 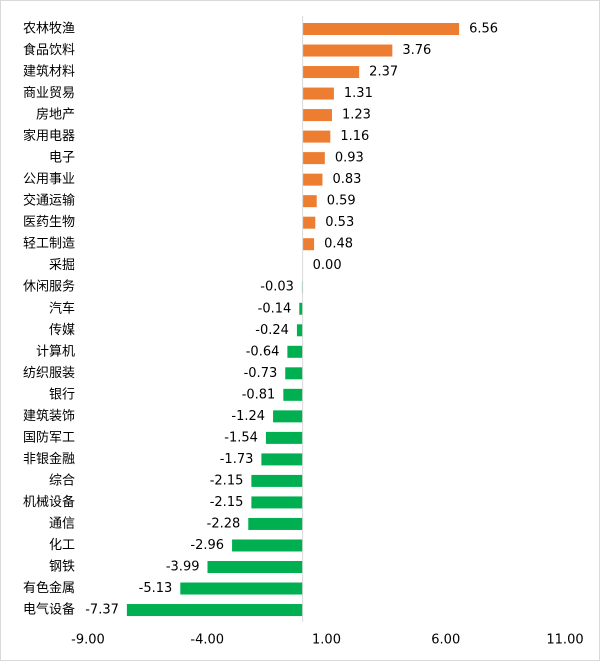 I want to click on category-label: 公用事业, so click(x=49, y=179).